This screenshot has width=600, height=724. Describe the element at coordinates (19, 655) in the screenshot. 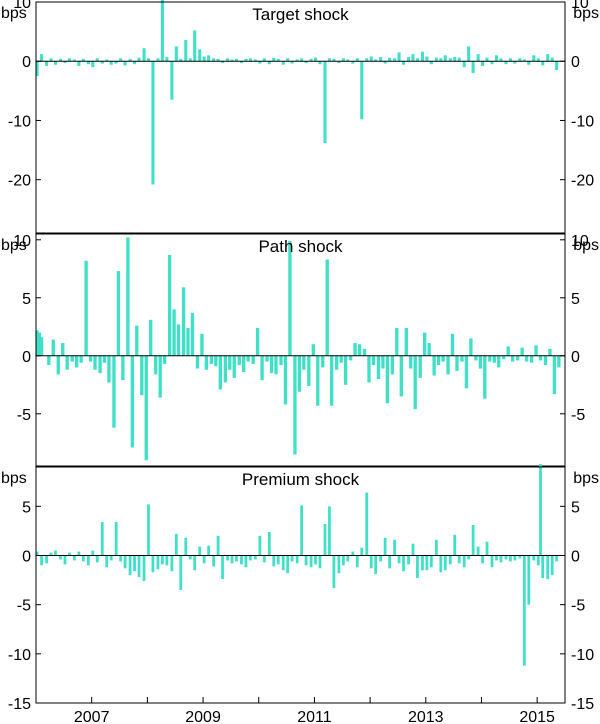

I see `y-tick-label-left: -10` at that location.